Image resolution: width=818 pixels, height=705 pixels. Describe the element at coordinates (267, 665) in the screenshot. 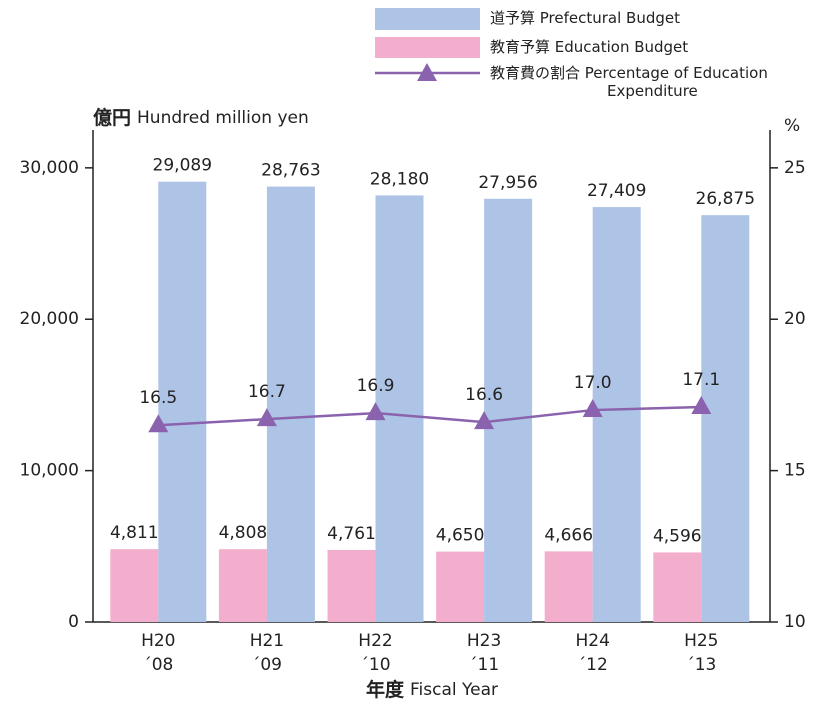

I see `x-tick-label: ´09` at that location.